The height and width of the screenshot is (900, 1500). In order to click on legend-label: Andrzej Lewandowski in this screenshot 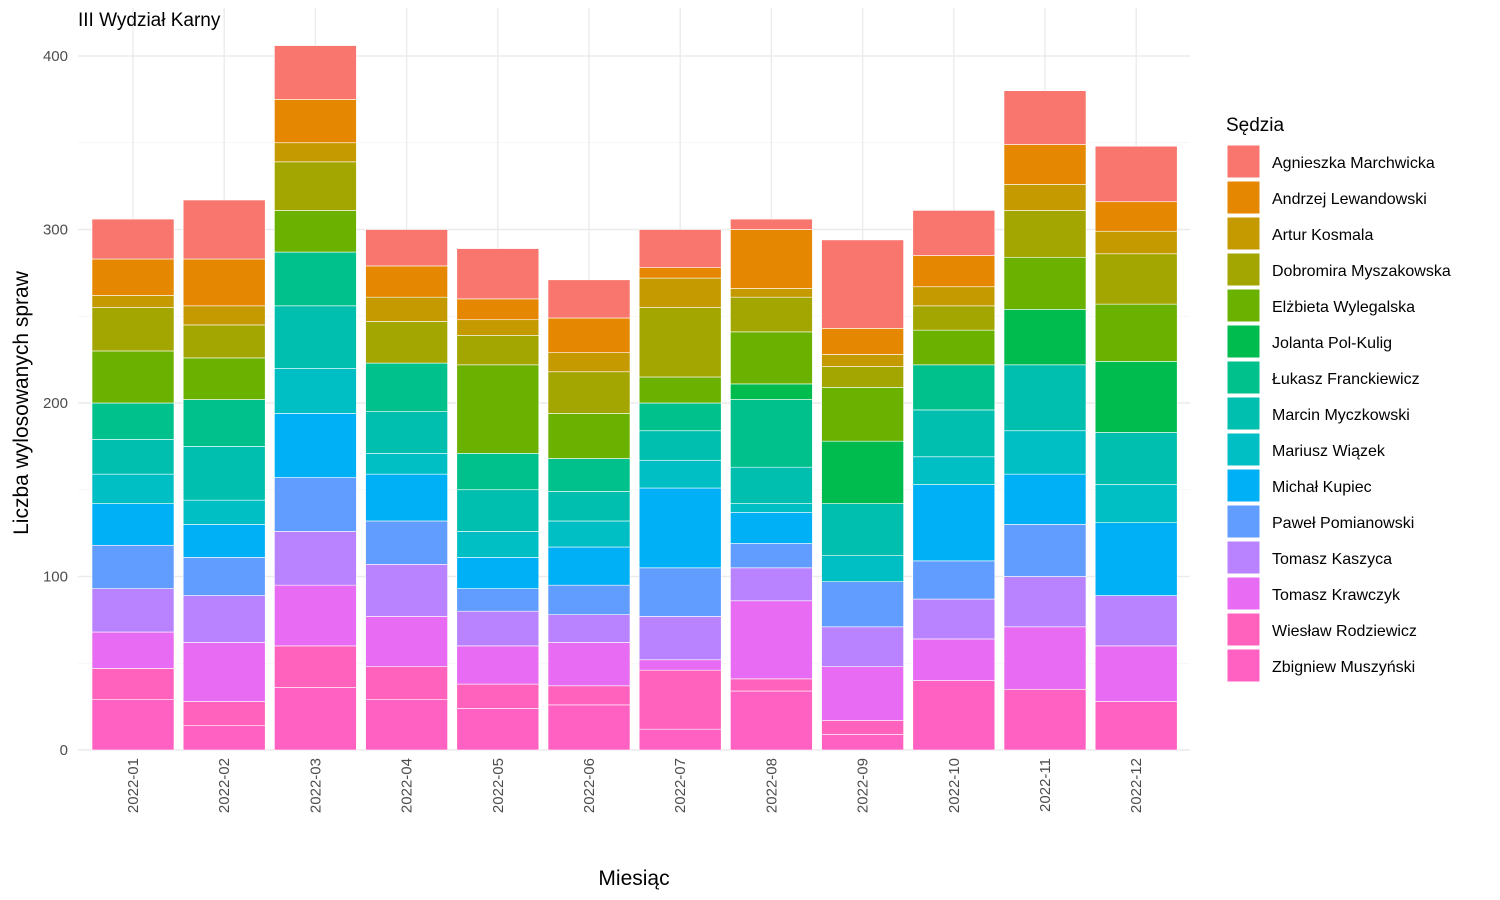, I will do `click(1349, 199)`.